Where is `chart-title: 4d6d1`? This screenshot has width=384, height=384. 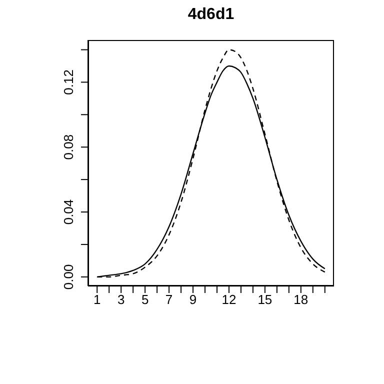 chart-title: 4d6d1 is located at coordinates (211, 15).